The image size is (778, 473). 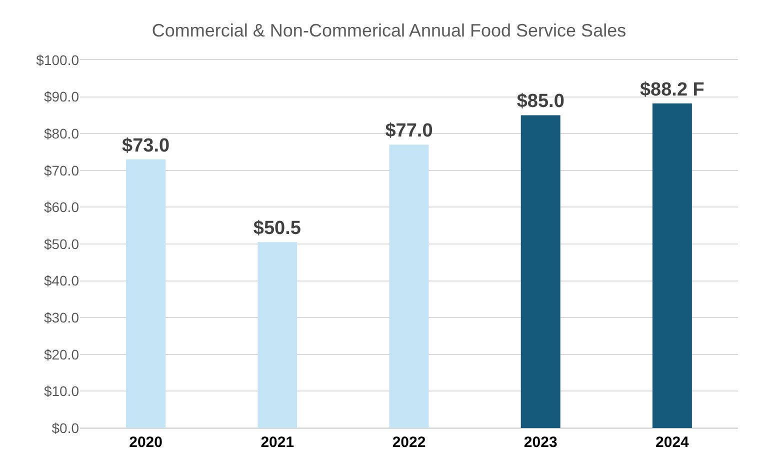 I want to click on y-tick-label: $0.0, so click(x=66, y=428).